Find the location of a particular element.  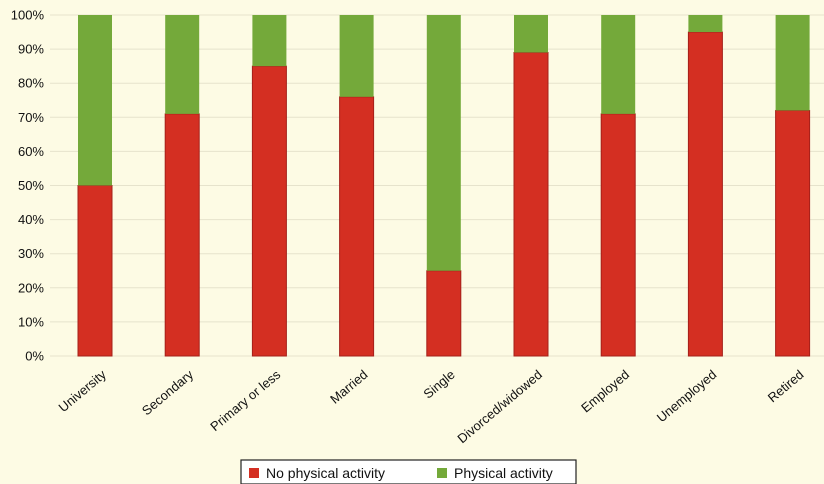

y-tick-label: 50% is located at coordinates (31, 185).